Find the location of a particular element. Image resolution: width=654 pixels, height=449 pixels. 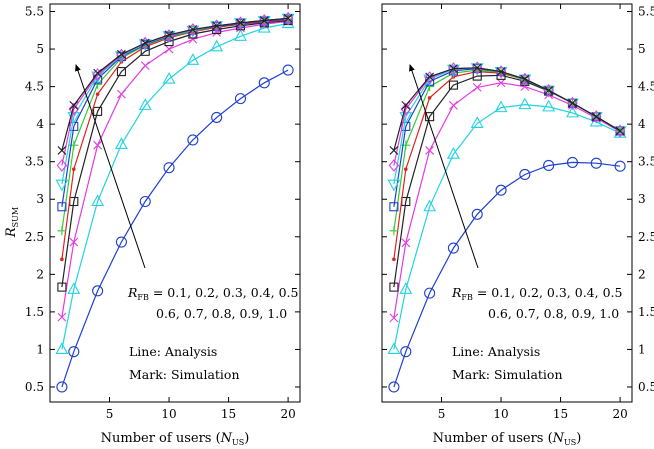

left-rfb-line2: 0.6, 0.7, 0.8, 0.9, 1.0 is located at coordinates (221, 313).